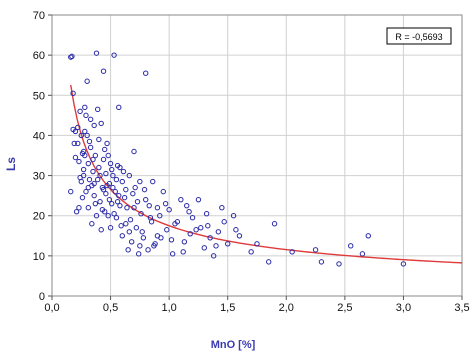 The height and width of the screenshot is (359, 473). I want to click on y-axis-label: Ls, so click(11, 164).